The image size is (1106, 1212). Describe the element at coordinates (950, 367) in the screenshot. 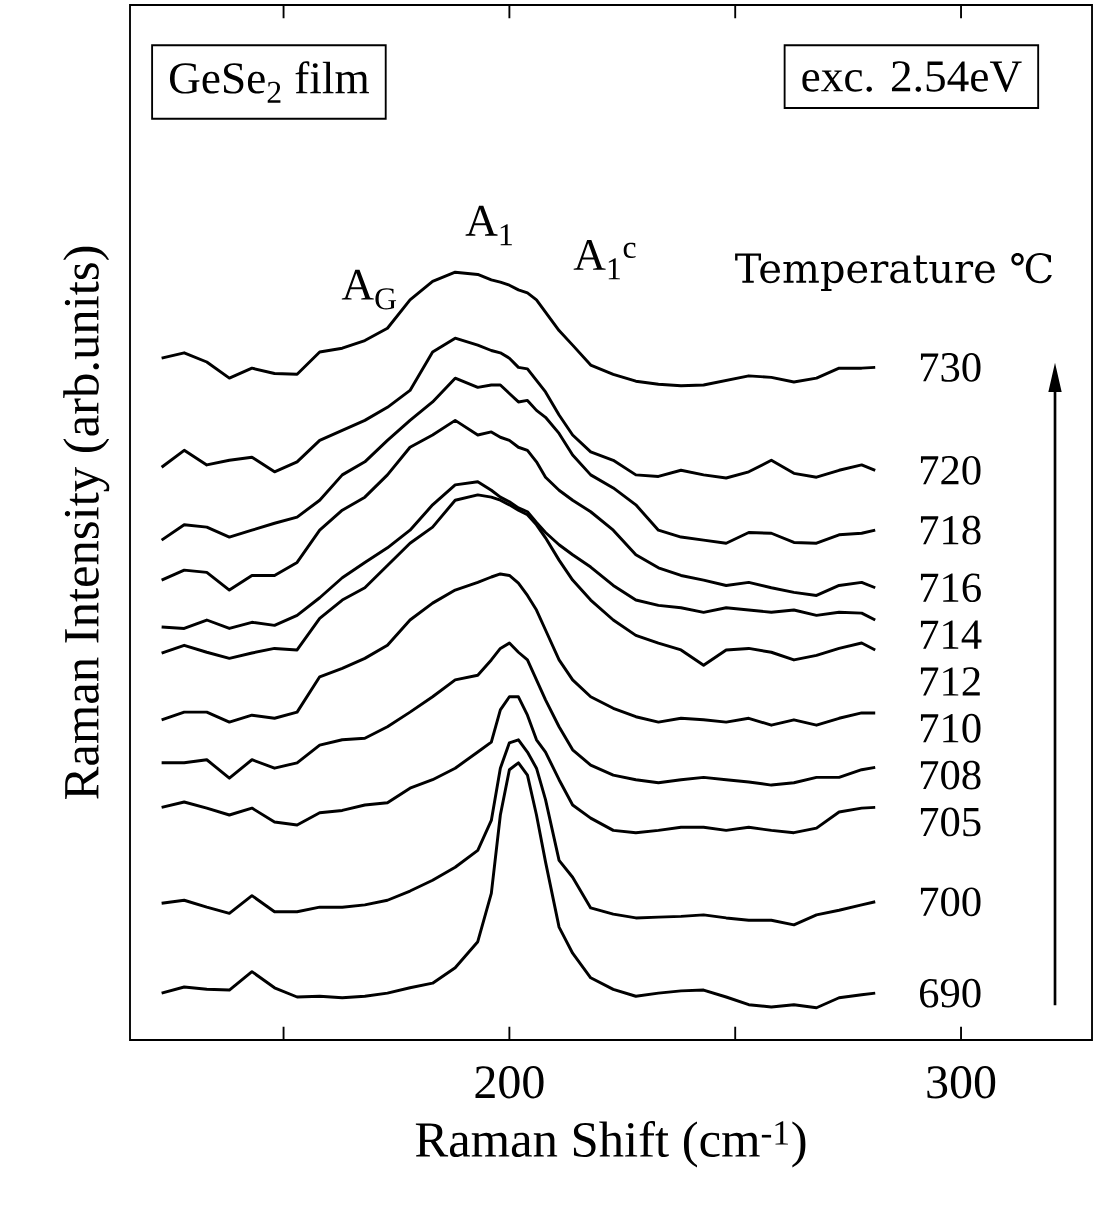

I see `series-label: 730` at that location.